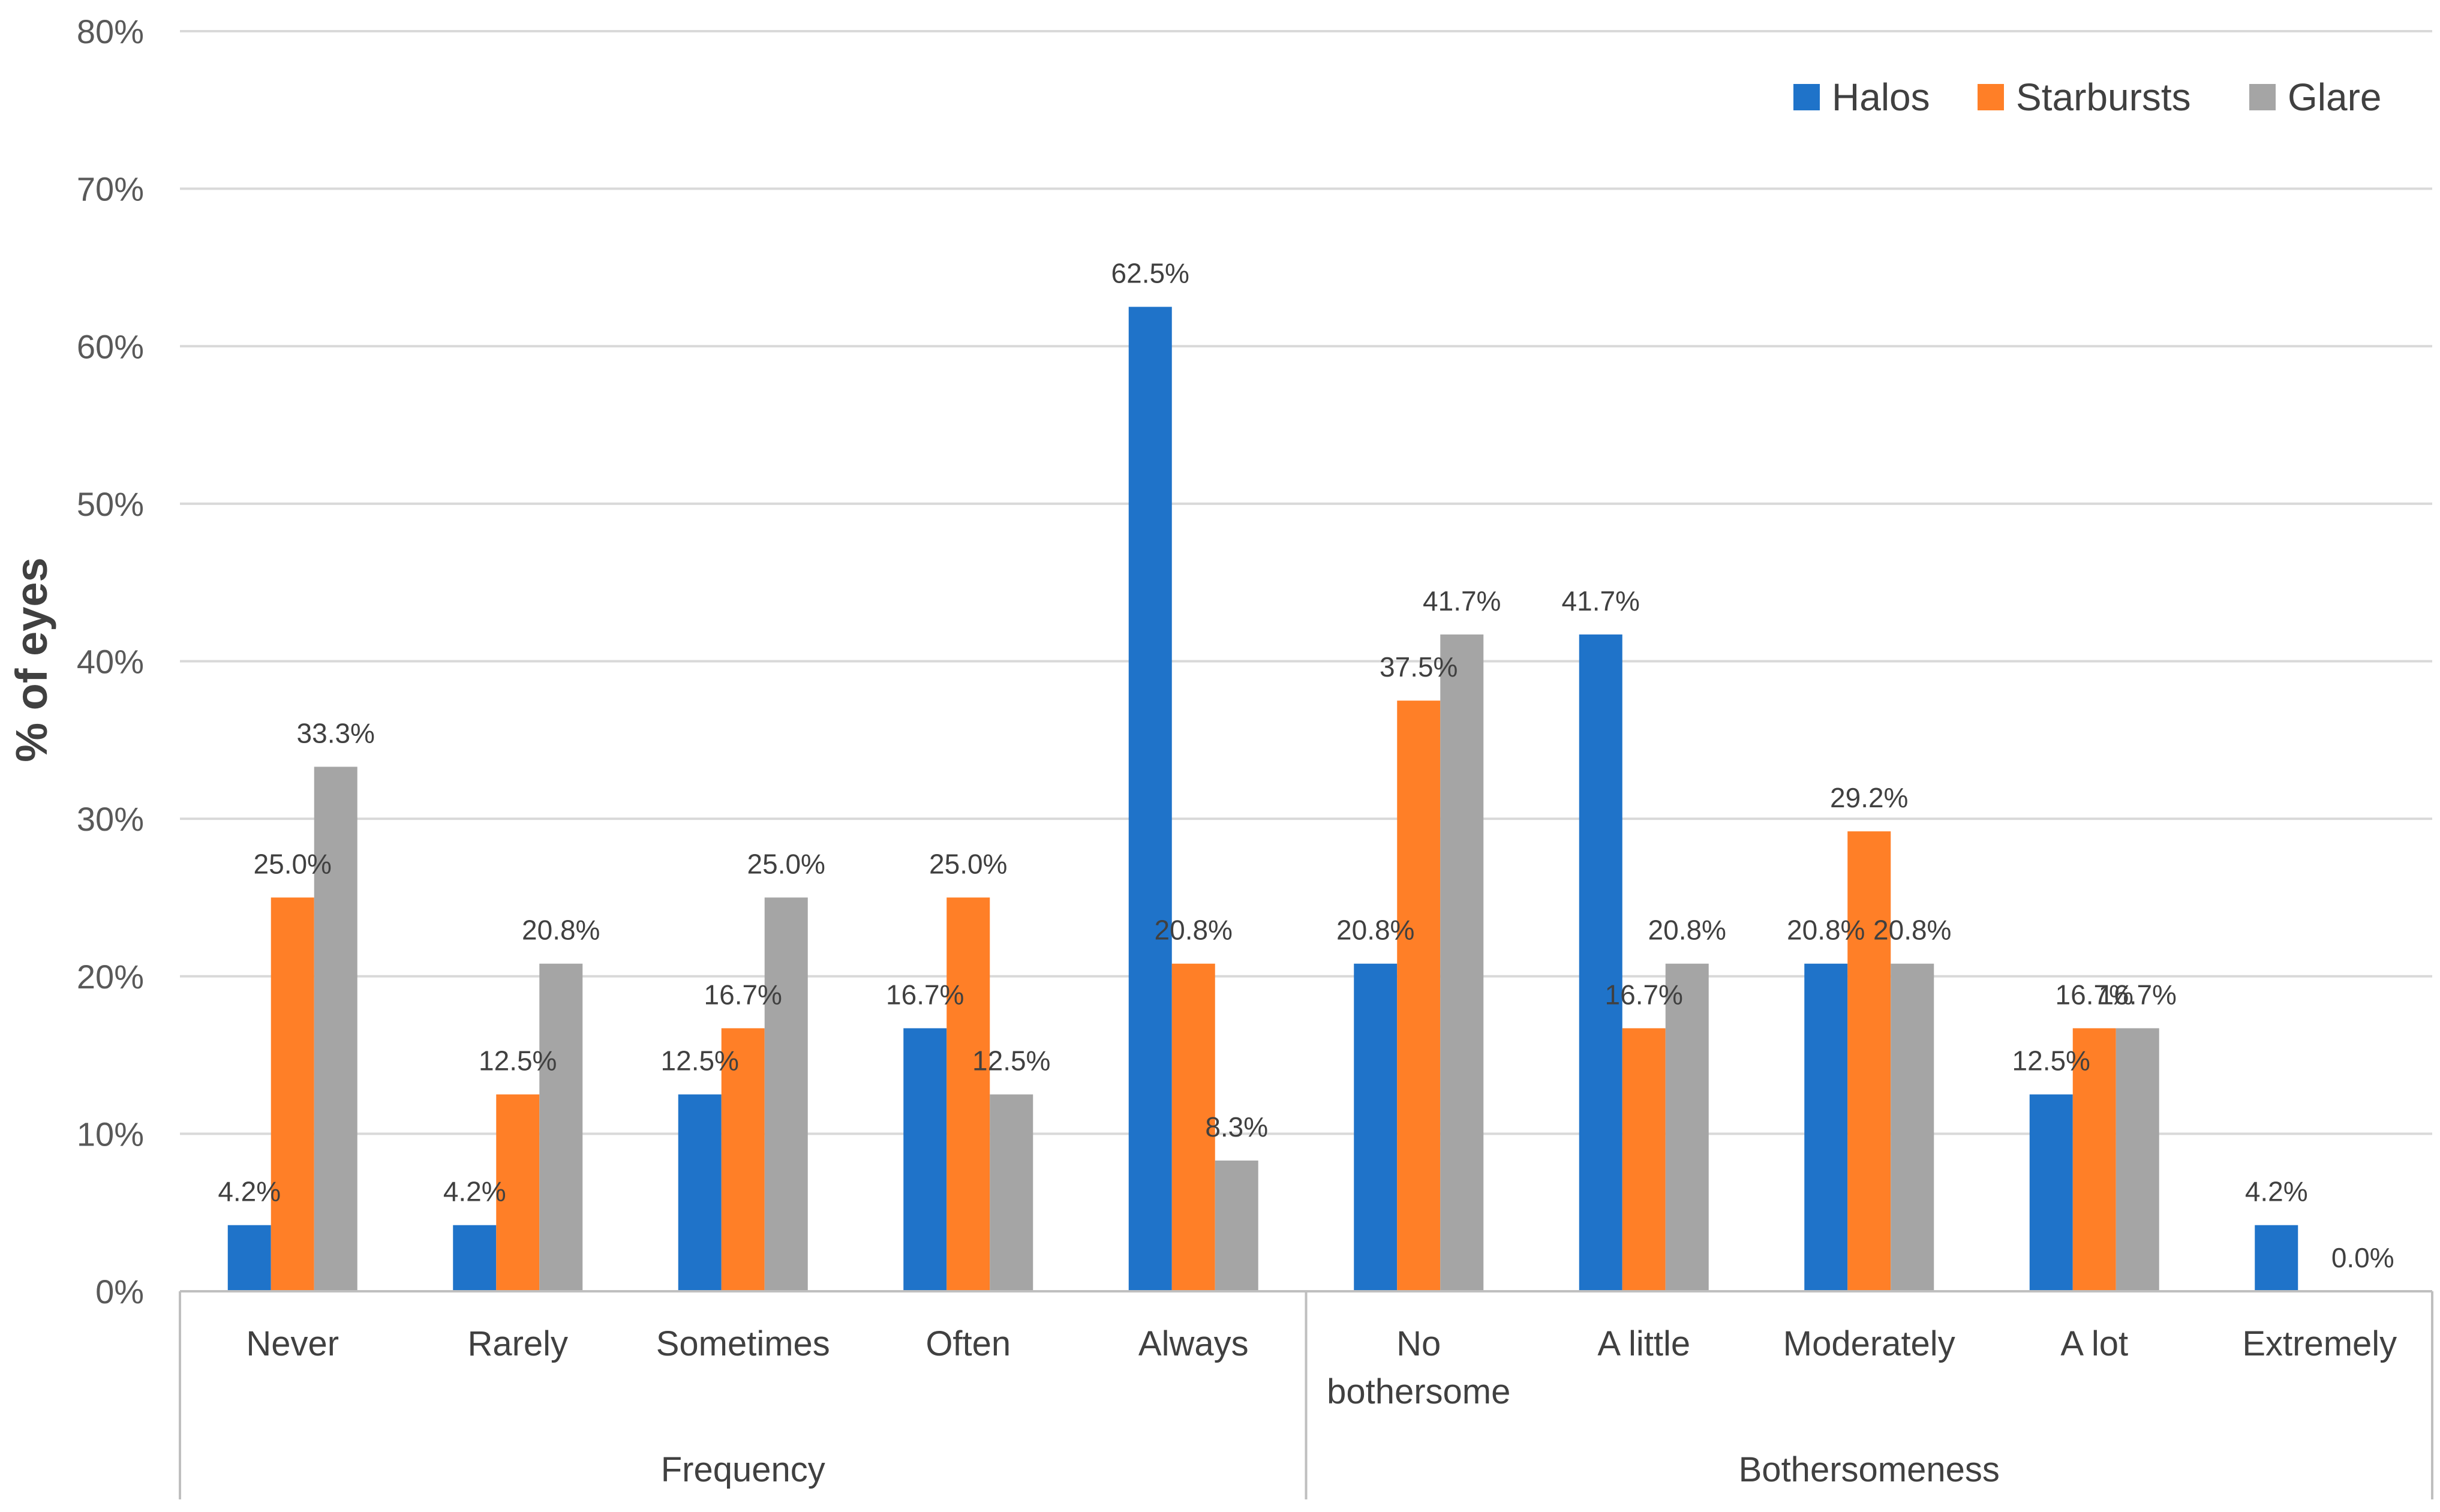  I want to click on legend: Halos Starbursts Glare, so click(2087, 97).